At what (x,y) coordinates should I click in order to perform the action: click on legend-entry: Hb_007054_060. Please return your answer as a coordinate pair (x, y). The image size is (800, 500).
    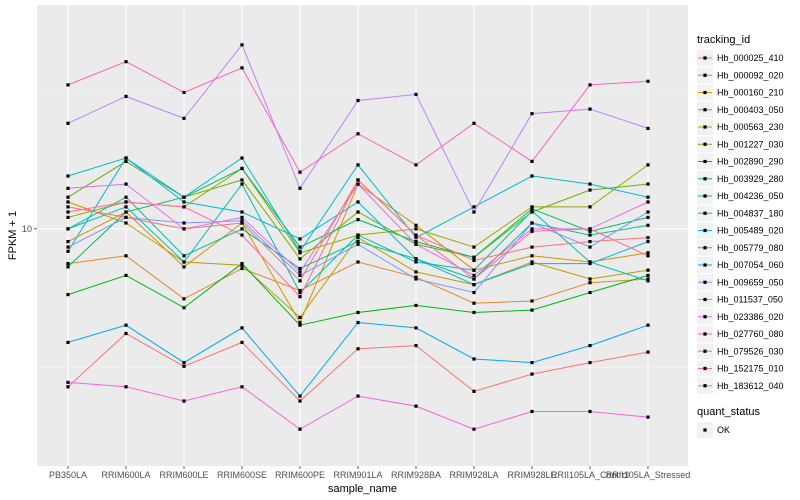
    Looking at the image, I should click on (740, 265).